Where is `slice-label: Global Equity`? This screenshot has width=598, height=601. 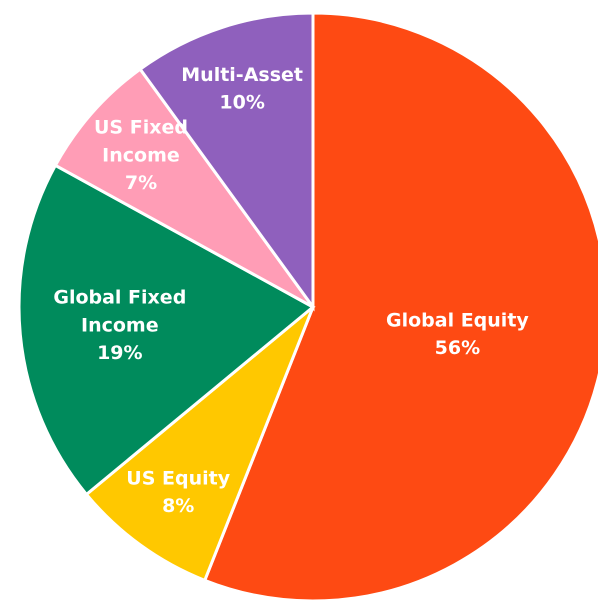 slice-label: Global Equity is located at coordinates (457, 320).